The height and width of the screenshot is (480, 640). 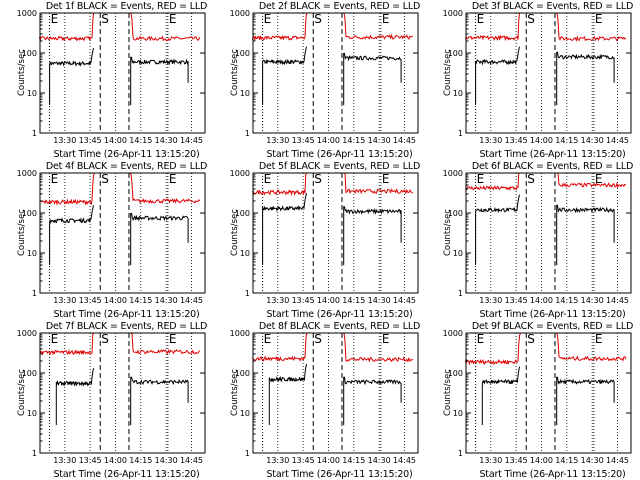 What do you see at coordinates (552, 326) in the screenshot?
I see `panel-title: Det 9f BLACK = Events, RED = LLD` at bounding box center [552, 326].